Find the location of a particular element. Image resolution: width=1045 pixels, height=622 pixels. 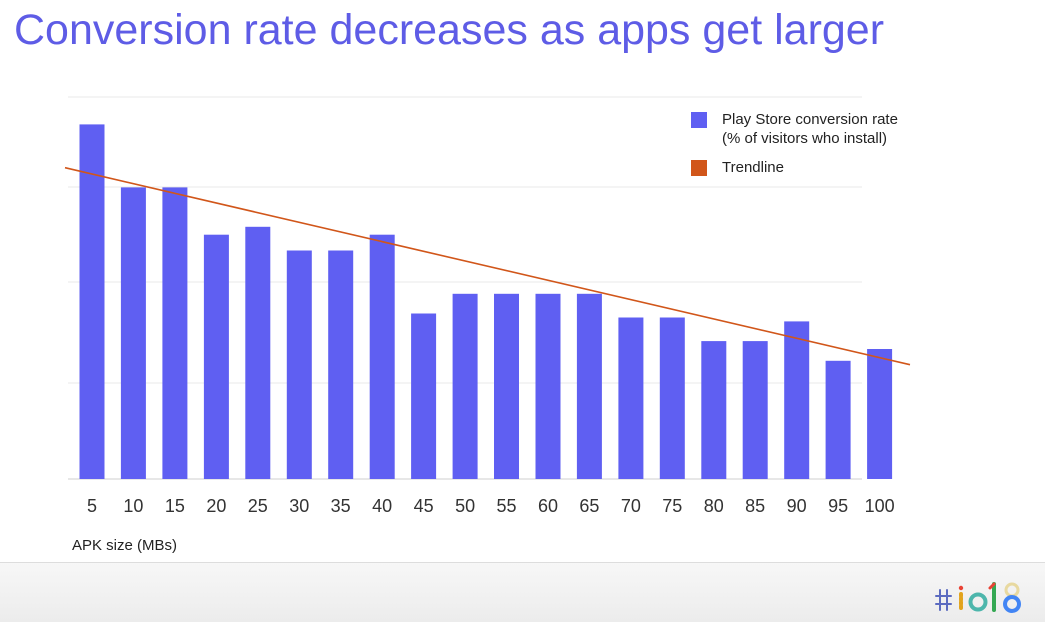

x-tick-label: 50 is located at coordinates (465, 506).